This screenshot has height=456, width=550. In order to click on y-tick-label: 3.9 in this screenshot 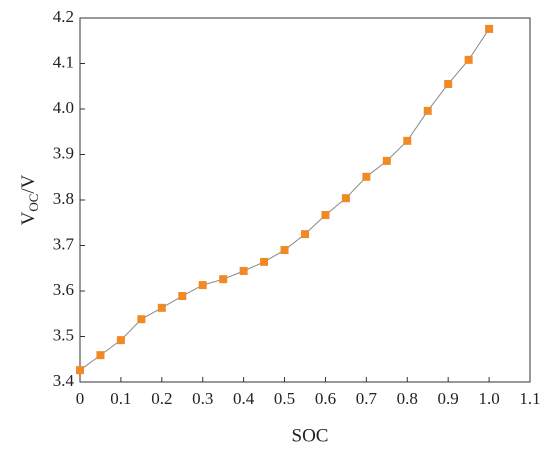, I will do `click(63, 152)`.